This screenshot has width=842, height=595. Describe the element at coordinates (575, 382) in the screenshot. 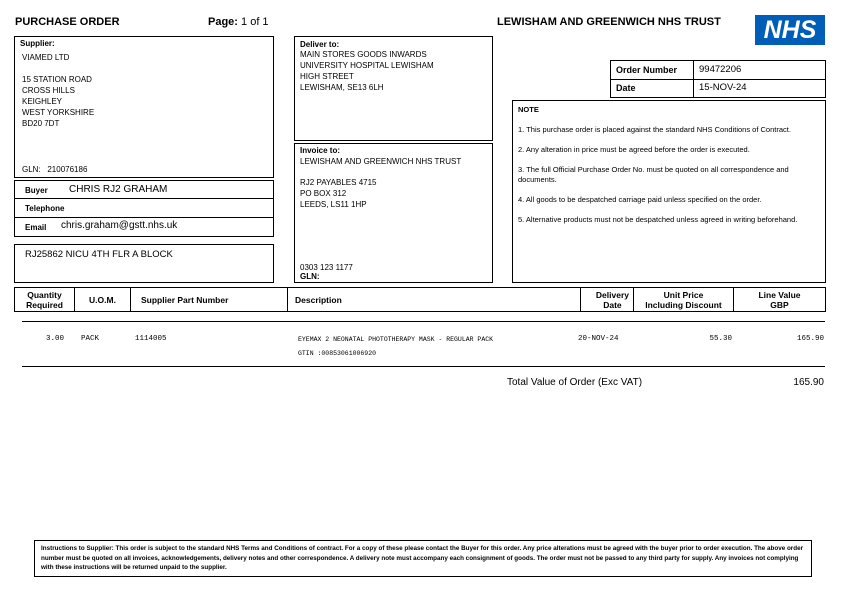

I see `total-label: Total Value of Order (Exc VAT)` at that location.